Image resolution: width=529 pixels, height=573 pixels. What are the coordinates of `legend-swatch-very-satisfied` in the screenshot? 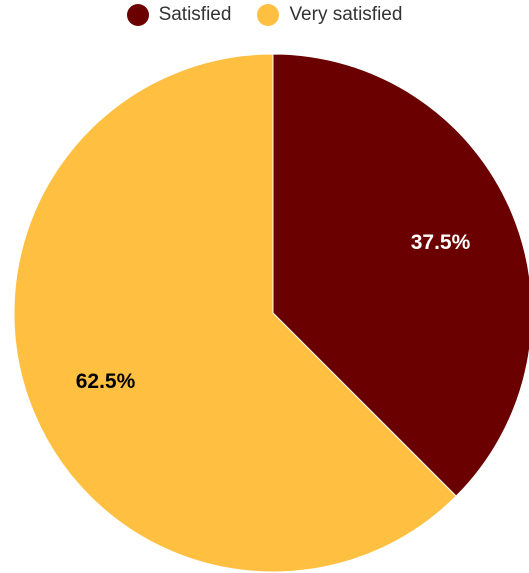 It's located at (268, 15).